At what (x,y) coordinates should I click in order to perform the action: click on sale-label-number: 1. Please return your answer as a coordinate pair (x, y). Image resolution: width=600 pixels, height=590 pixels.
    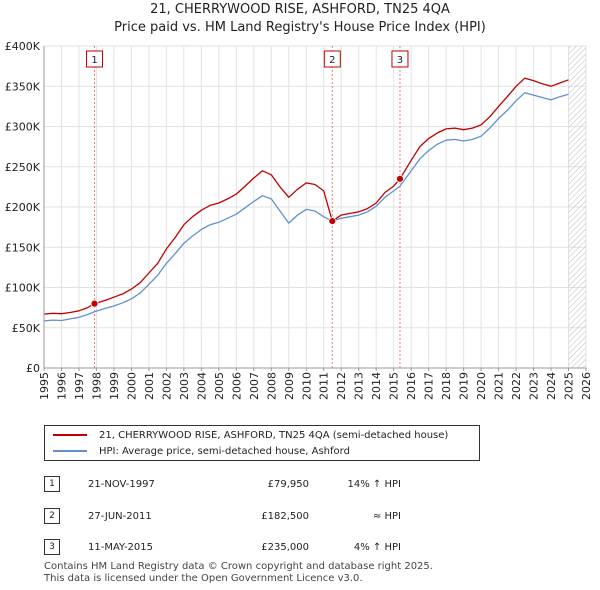
    Looking at the image, I should click on (94, 60).